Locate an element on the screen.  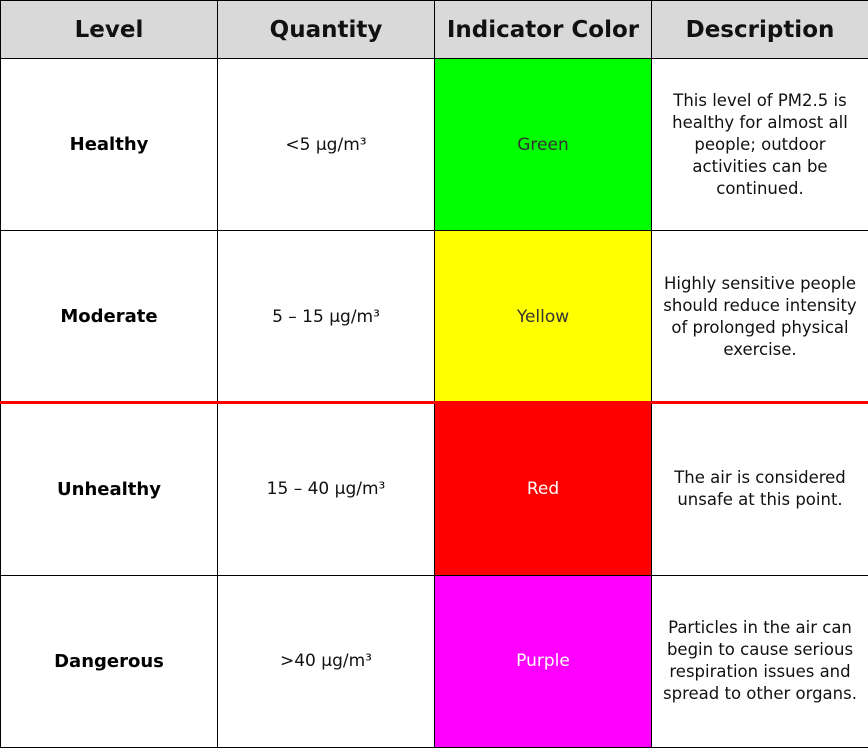
level-cell: Healthy is located at coordinates (109, 144).